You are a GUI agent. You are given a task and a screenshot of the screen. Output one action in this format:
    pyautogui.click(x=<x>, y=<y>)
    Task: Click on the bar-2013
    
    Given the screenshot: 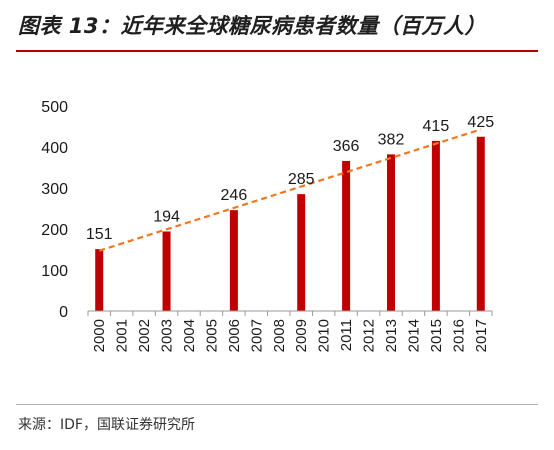 What is the action you would take?
    pyautogui.click(x=391, y=232)
    